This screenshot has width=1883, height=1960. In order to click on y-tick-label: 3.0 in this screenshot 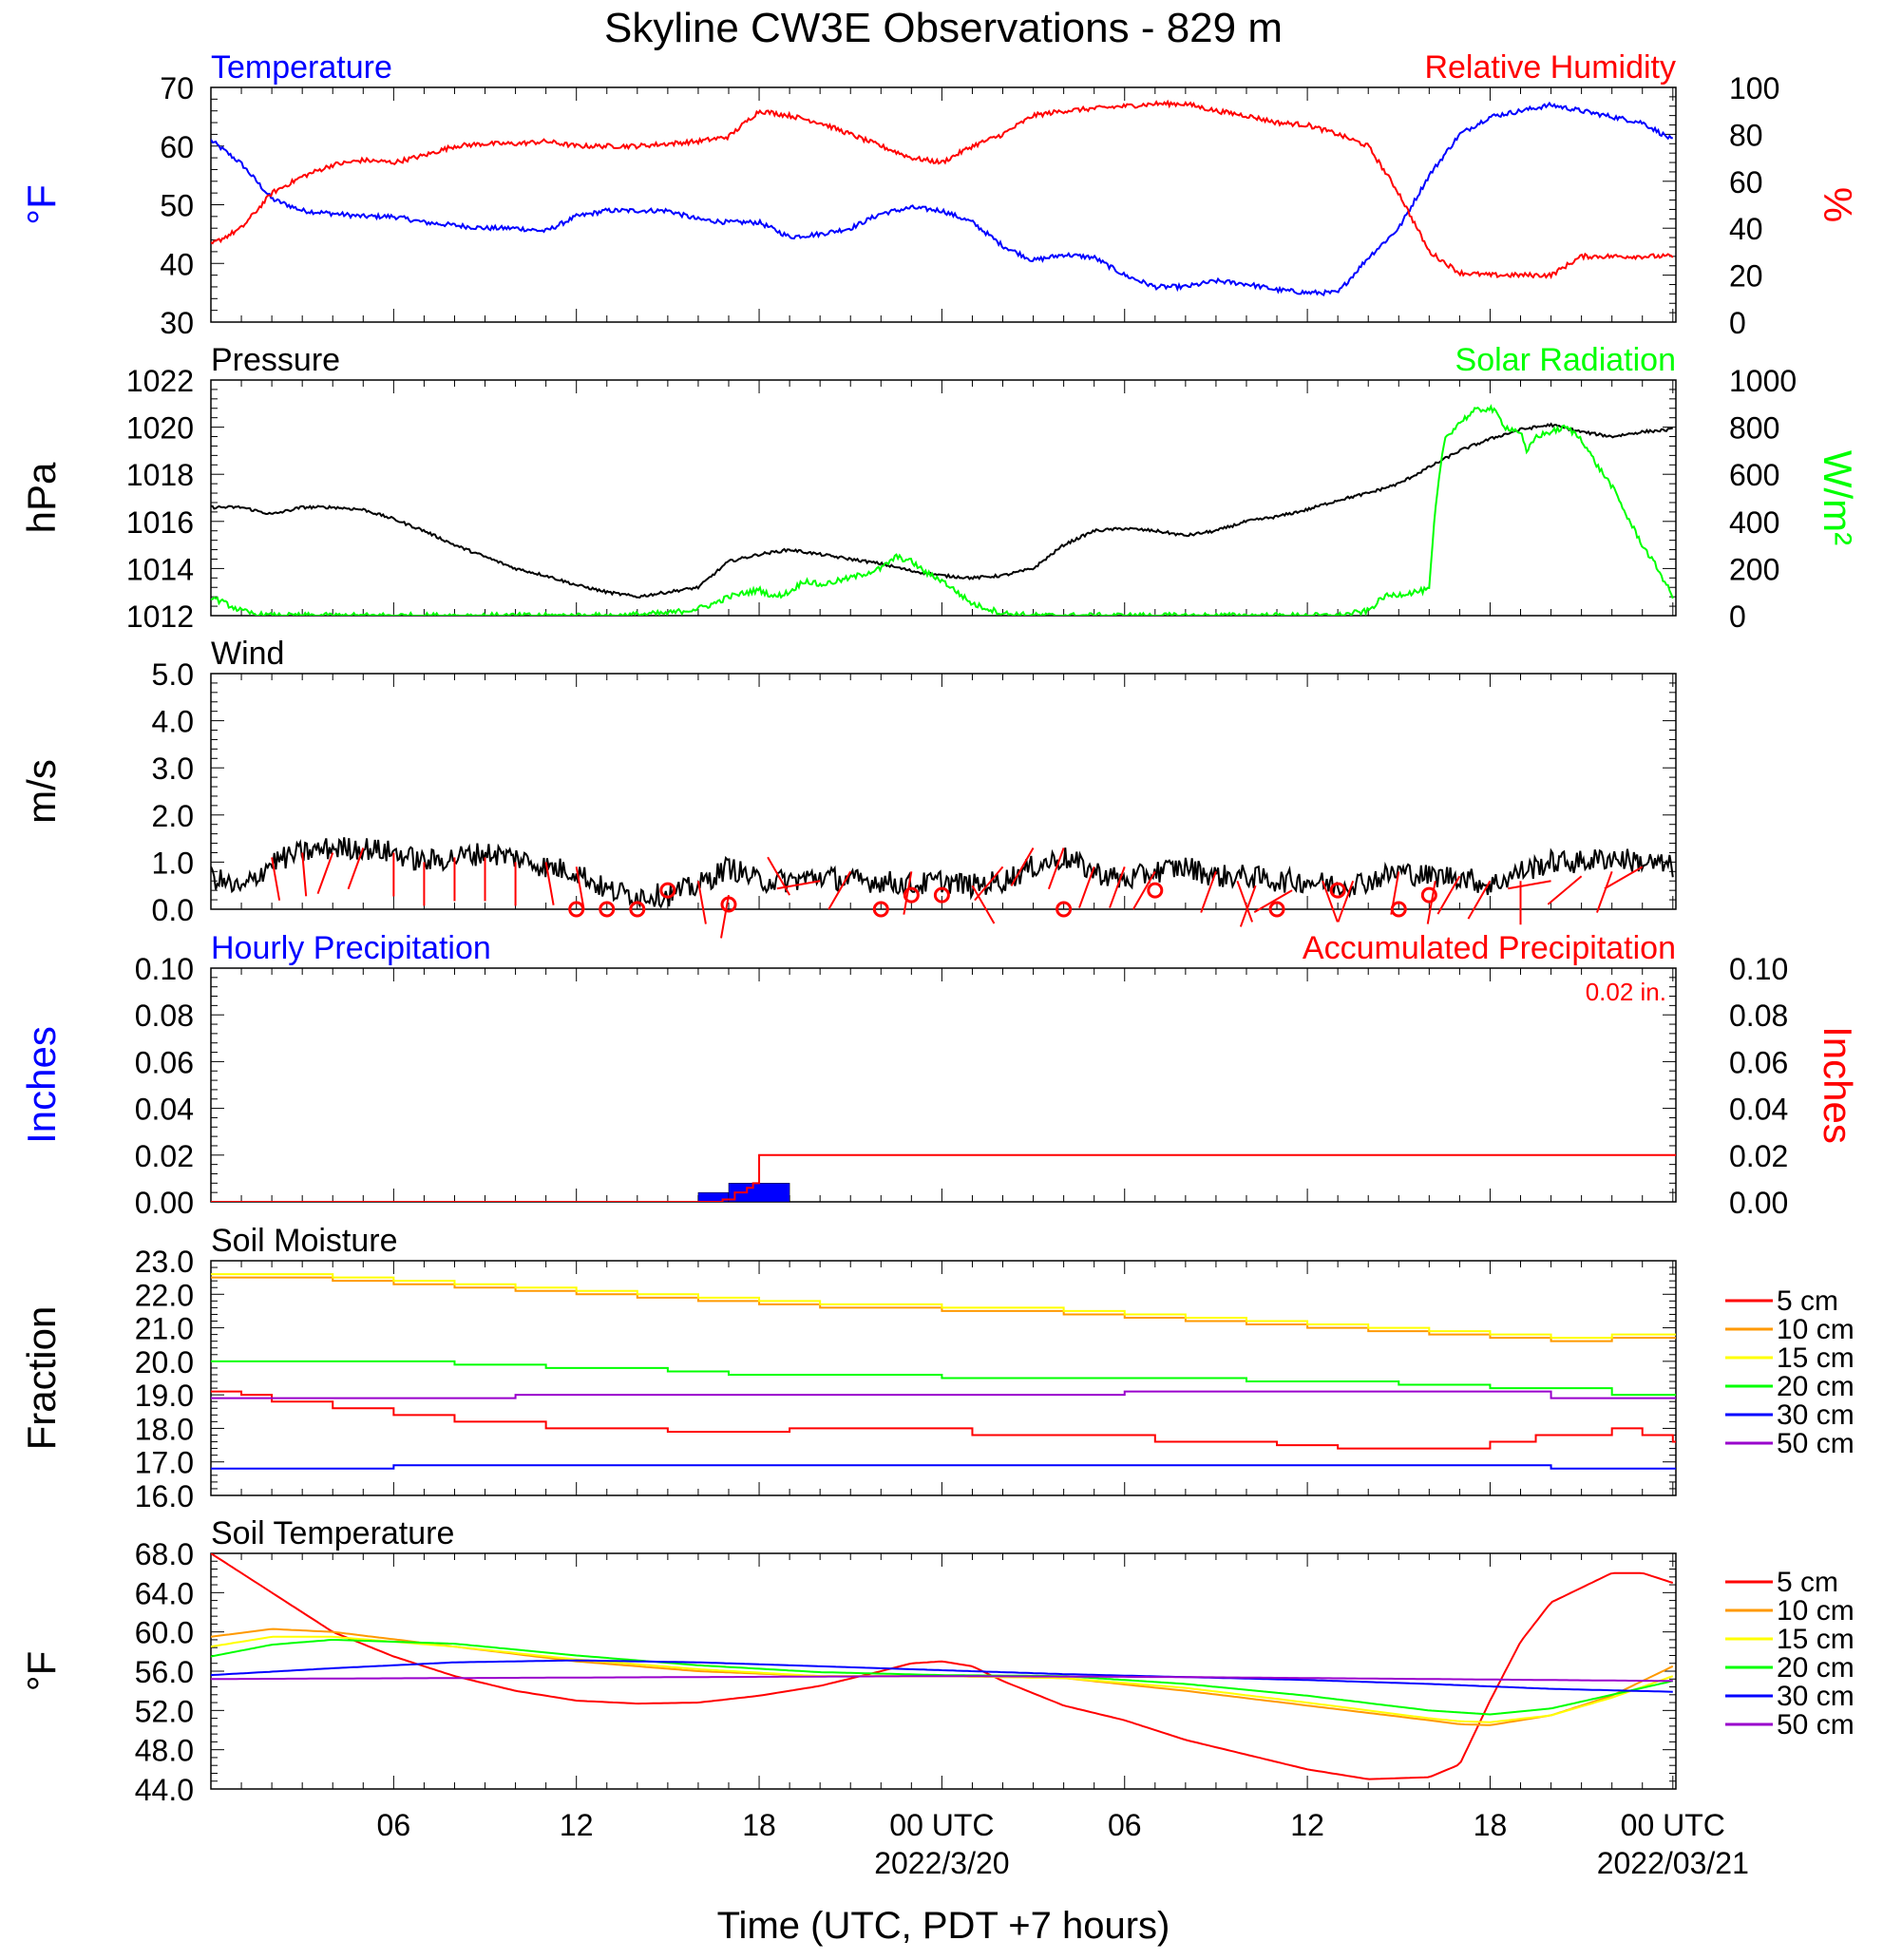, I will do `click(173, 769)`.